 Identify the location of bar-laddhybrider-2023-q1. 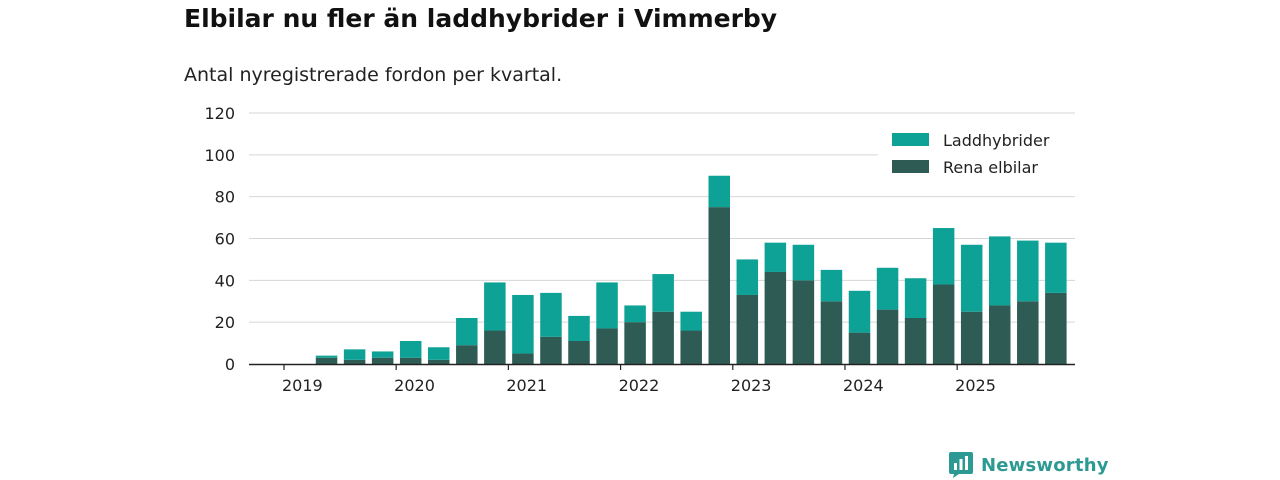
(747, 277).